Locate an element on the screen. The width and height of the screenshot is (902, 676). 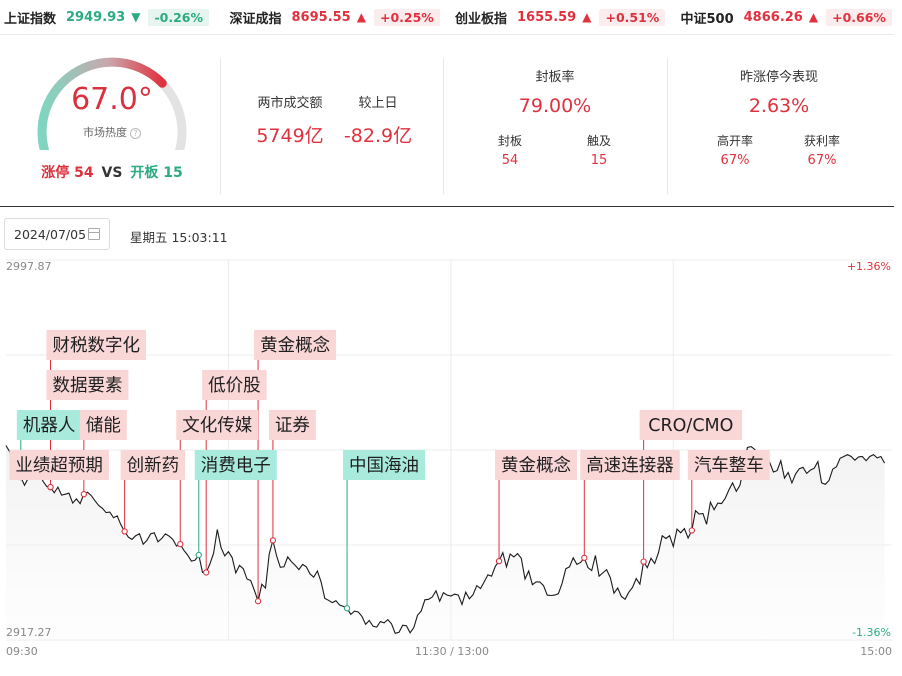
annotation-label: 财税数字化 is located at coordinates (96, 346).